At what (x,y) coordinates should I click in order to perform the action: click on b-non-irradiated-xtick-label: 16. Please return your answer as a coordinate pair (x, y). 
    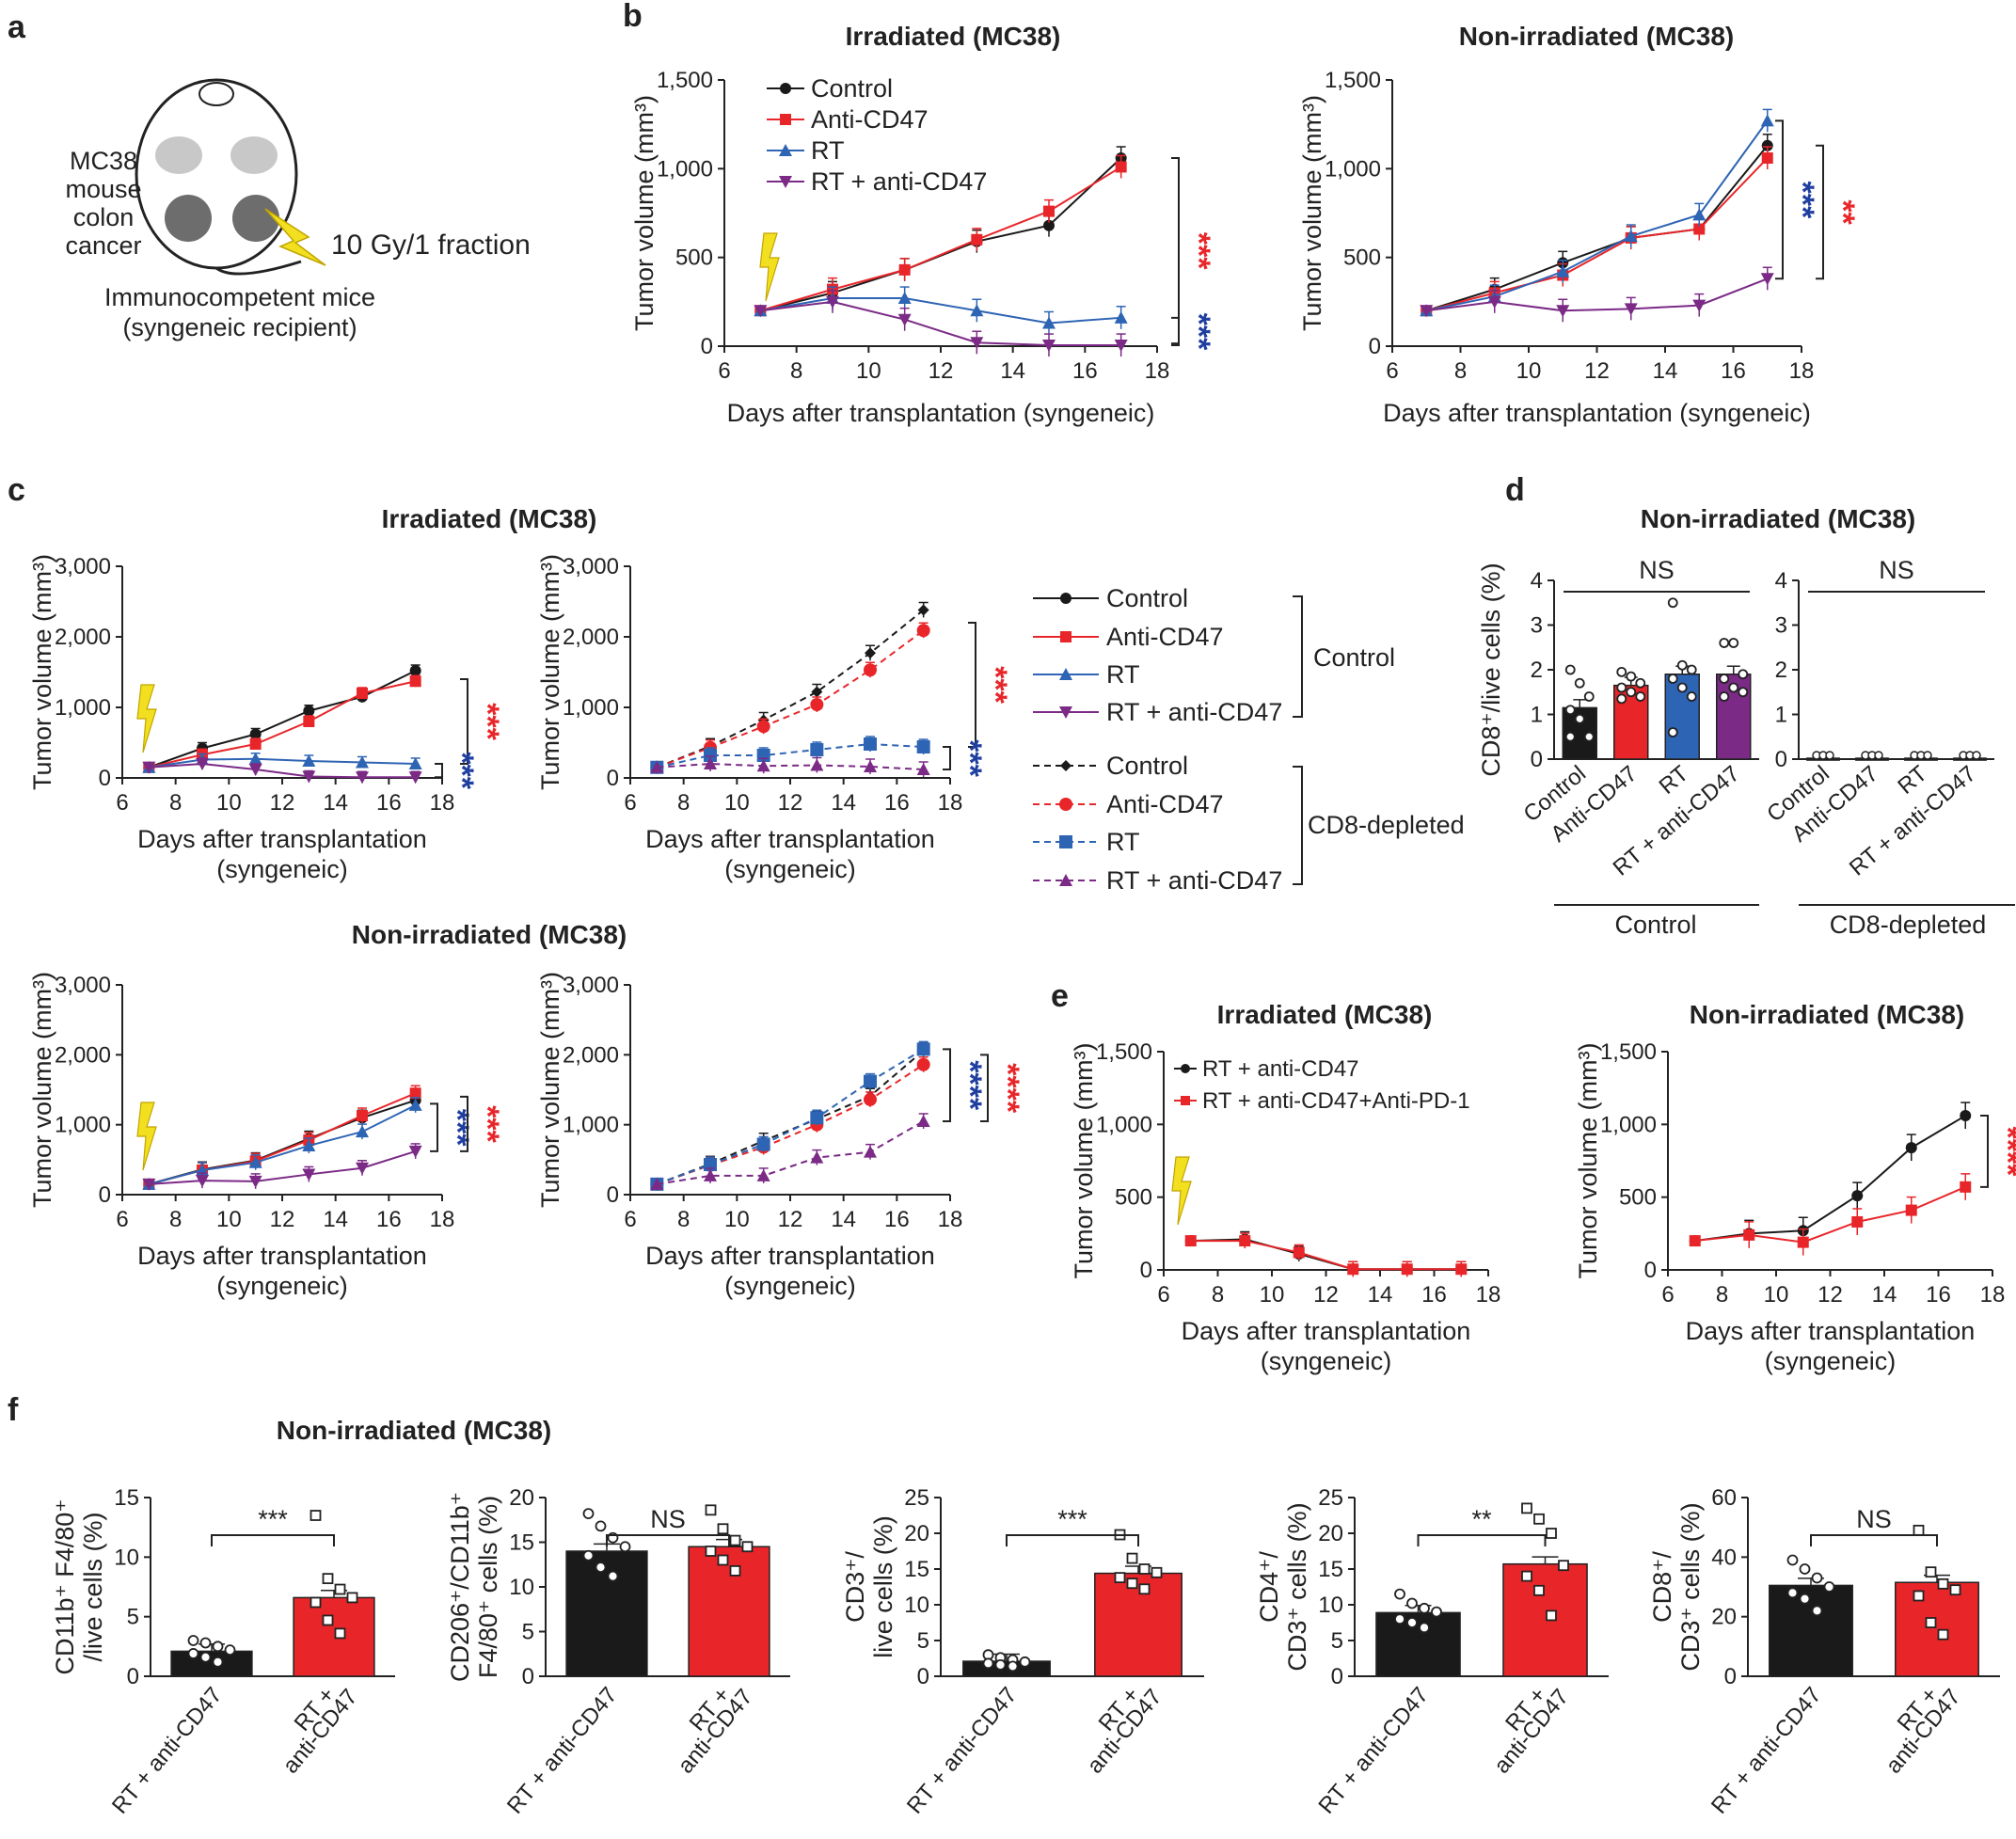
    Looking at the image, I should click on (1734, 371).